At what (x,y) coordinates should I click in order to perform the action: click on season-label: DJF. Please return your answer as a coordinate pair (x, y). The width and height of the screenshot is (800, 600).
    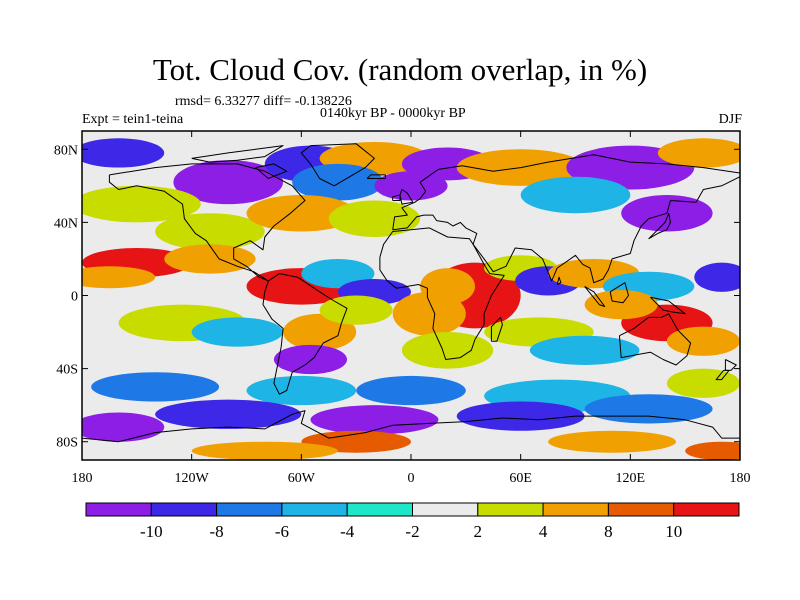
    Looking at the image, I should click on (730, 119).